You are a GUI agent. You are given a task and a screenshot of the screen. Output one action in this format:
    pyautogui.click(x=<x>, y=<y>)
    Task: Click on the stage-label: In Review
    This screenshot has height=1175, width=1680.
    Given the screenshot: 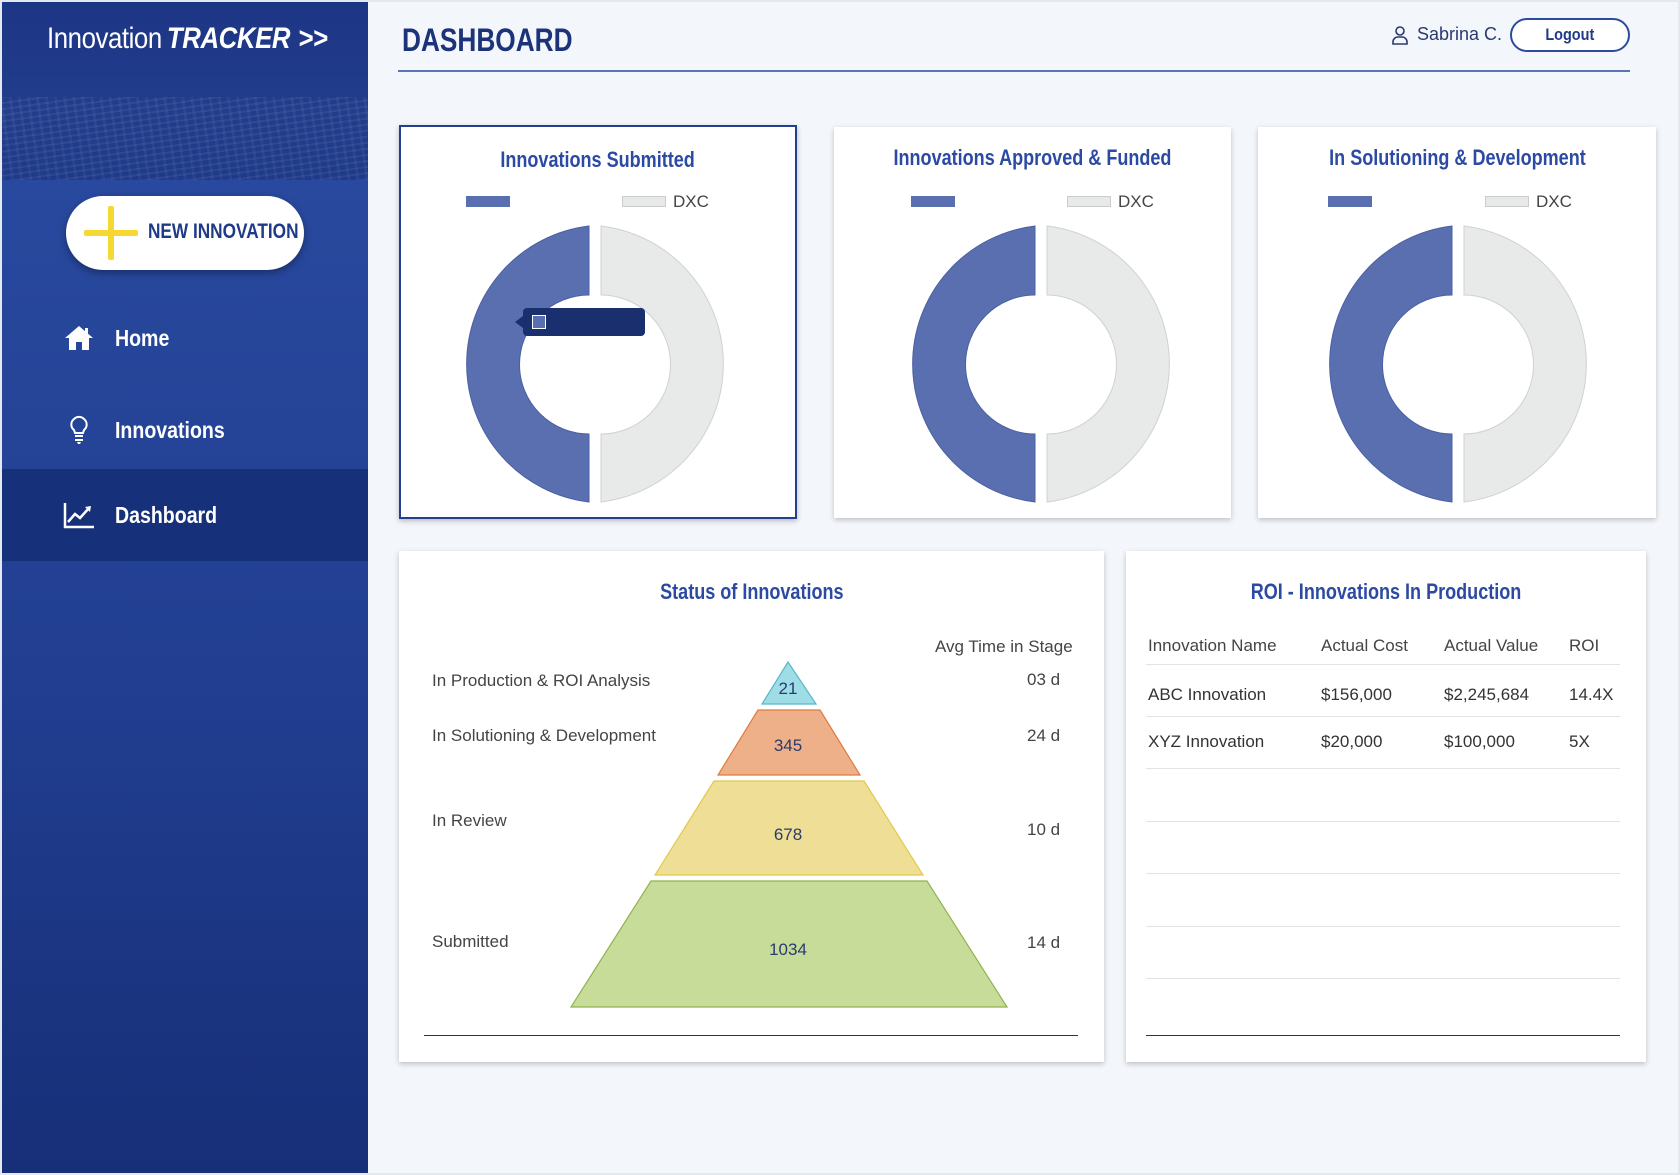 What is the action you would take?
    pyautogui.click(x=469, y=820)
    